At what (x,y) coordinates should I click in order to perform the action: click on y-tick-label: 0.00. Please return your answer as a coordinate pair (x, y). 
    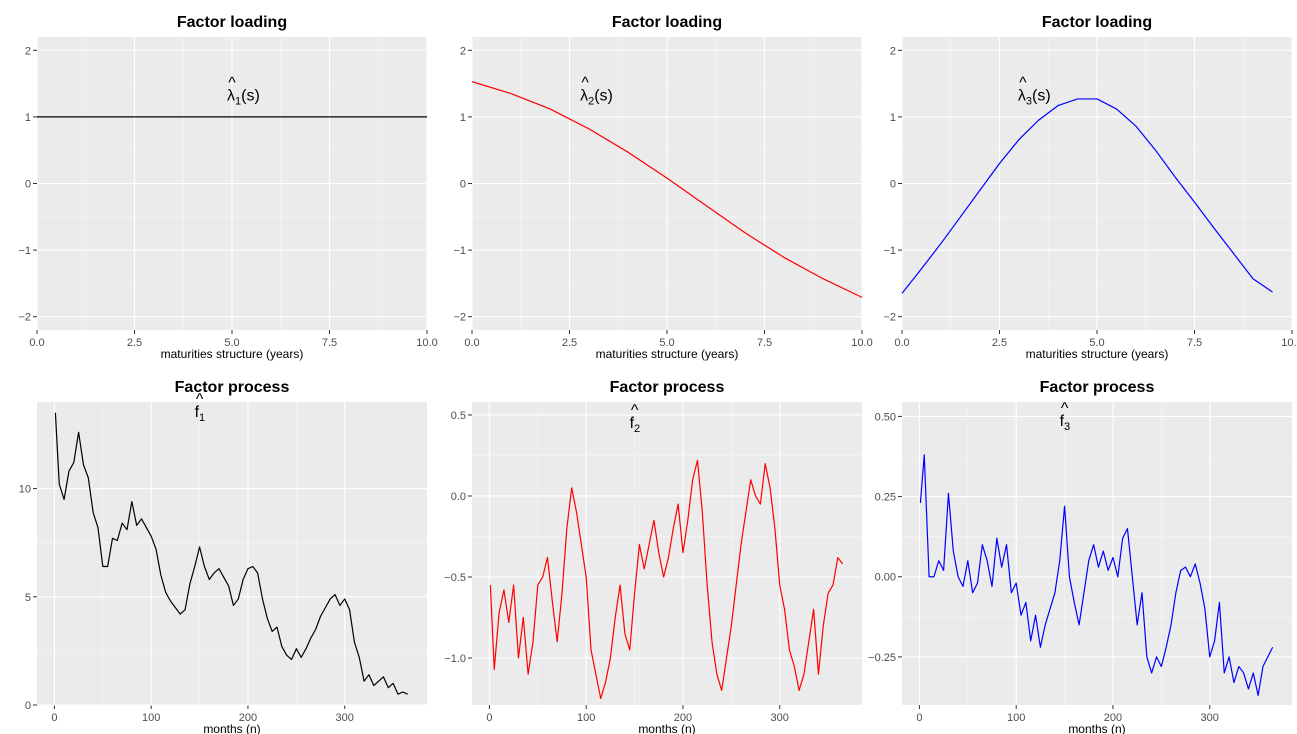
    Looking at the image, I should click on (885, 578).